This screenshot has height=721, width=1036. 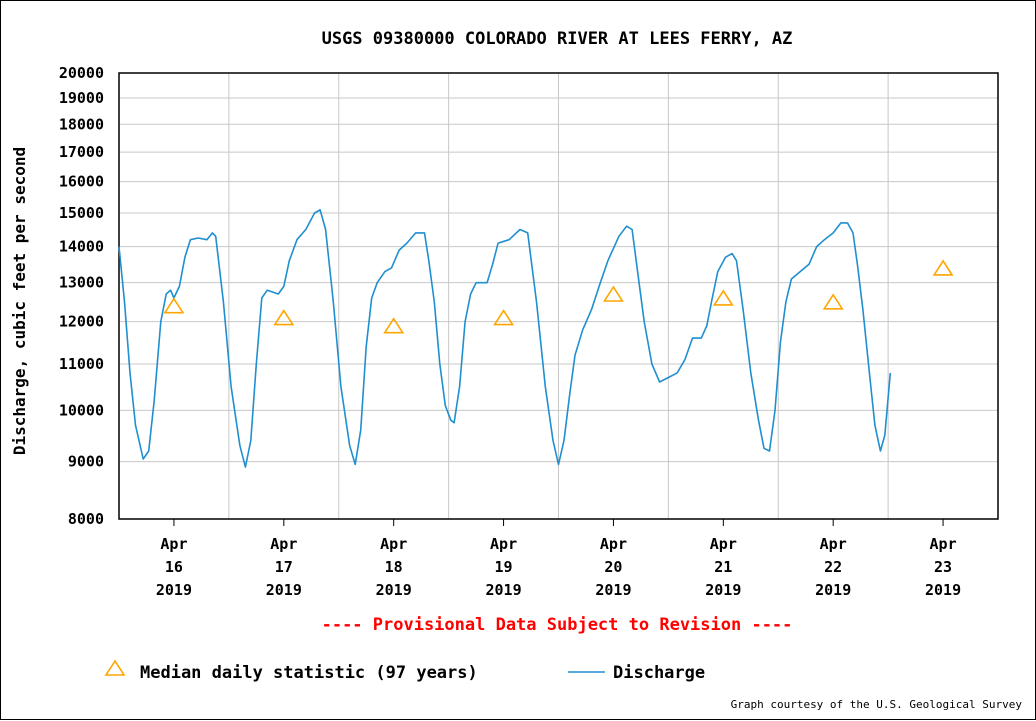 What do you see at coordinates (394, 567) in the screenshot?
I see `x-tick-label: 18` at bounding box center [394, 567].